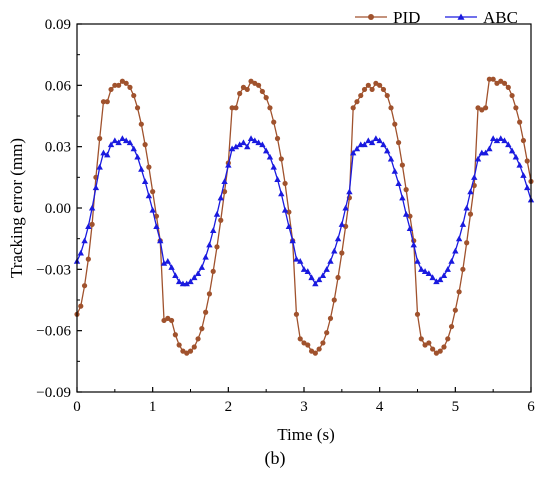  What do you see at coordinates (16, 208) in the screenshot?
I see `y-axis-label: Tracking error (mm)` at bounding box center [16, 208].